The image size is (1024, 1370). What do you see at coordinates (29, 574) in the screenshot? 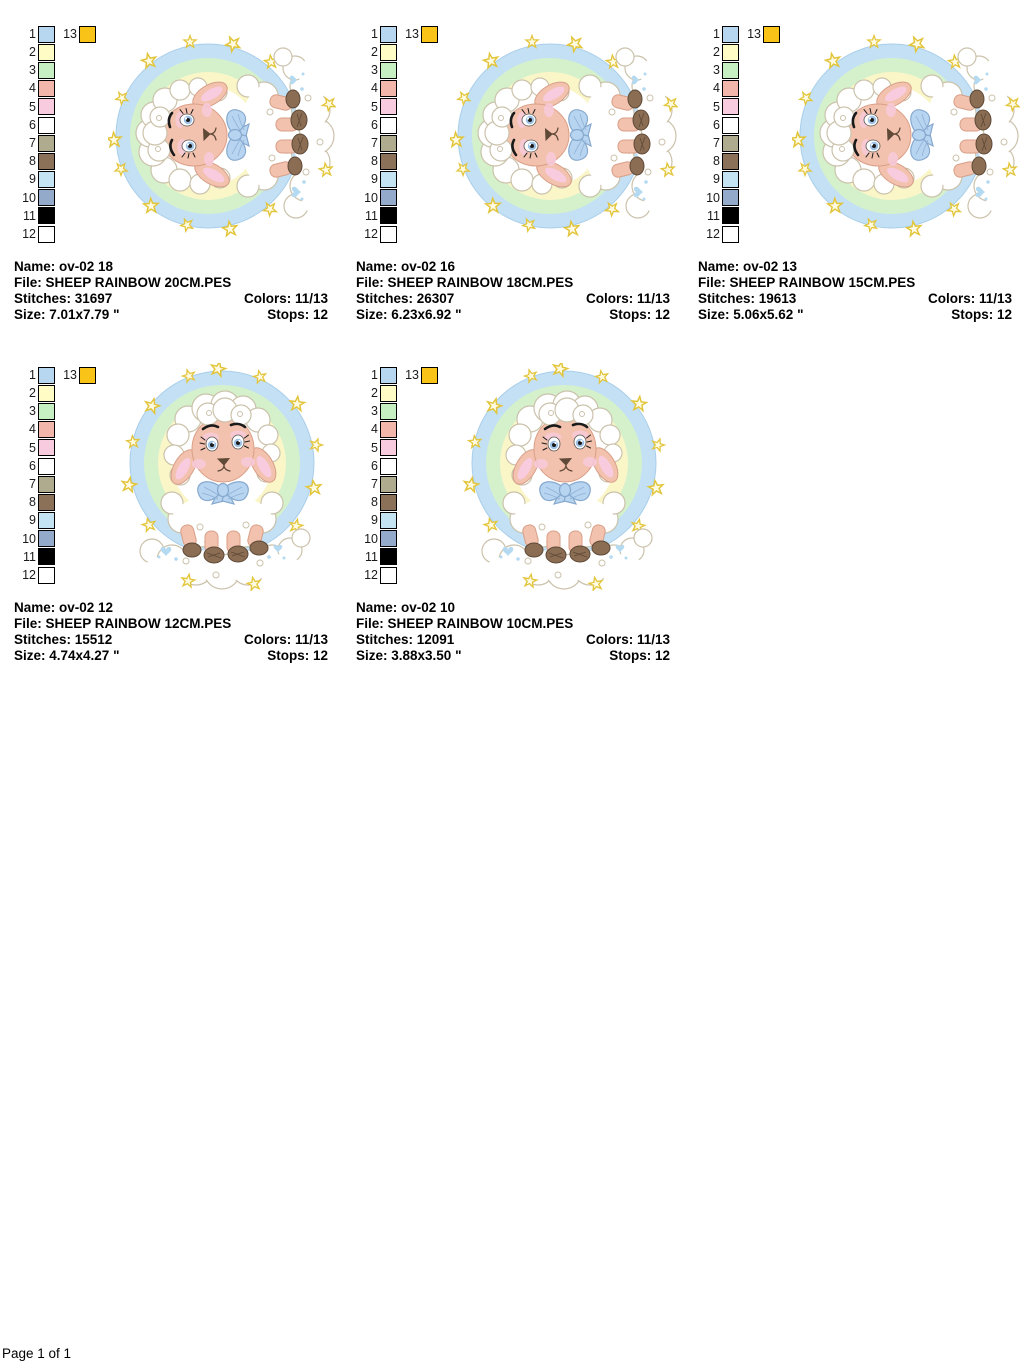
I see `thread-number-label: 12` at bounding box center [29, 574].